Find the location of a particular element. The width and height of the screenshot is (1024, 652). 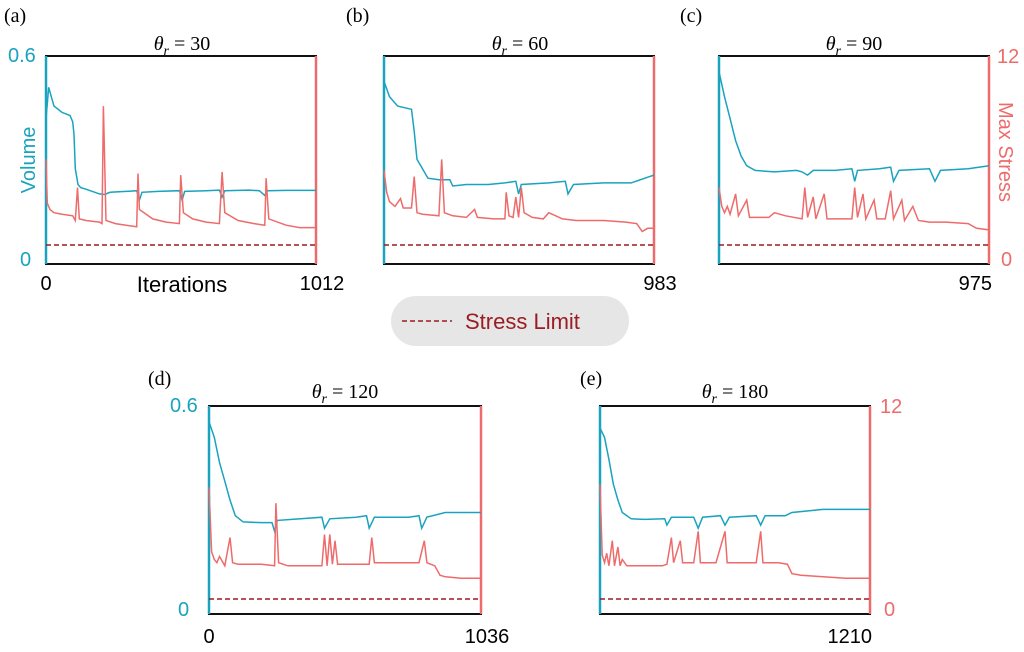

panel-a-stress-line is located at coordinates (180, 167).